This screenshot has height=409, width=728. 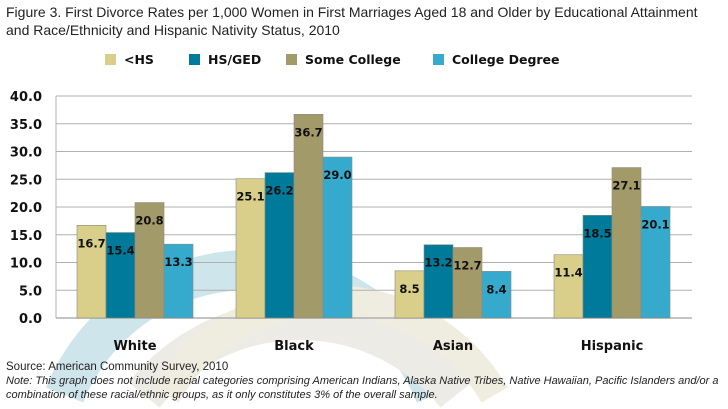 I want to click on legend-item: HS/GED, so click(x=225, y=59).